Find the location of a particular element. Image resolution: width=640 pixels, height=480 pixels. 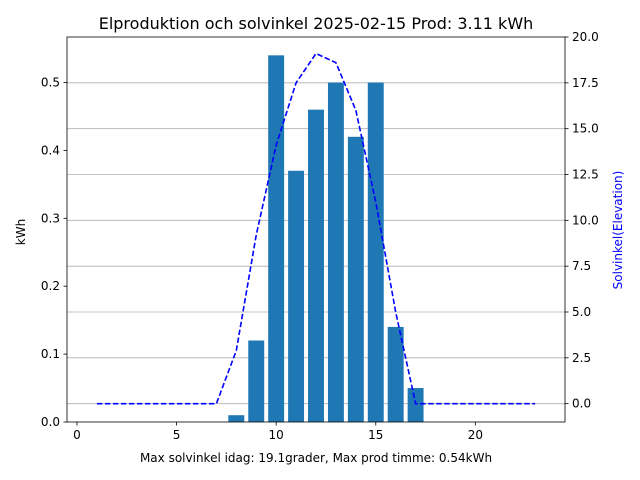

y-axis-right-label: Solvinkel(Elevation) is located at coordinates (618, 230).